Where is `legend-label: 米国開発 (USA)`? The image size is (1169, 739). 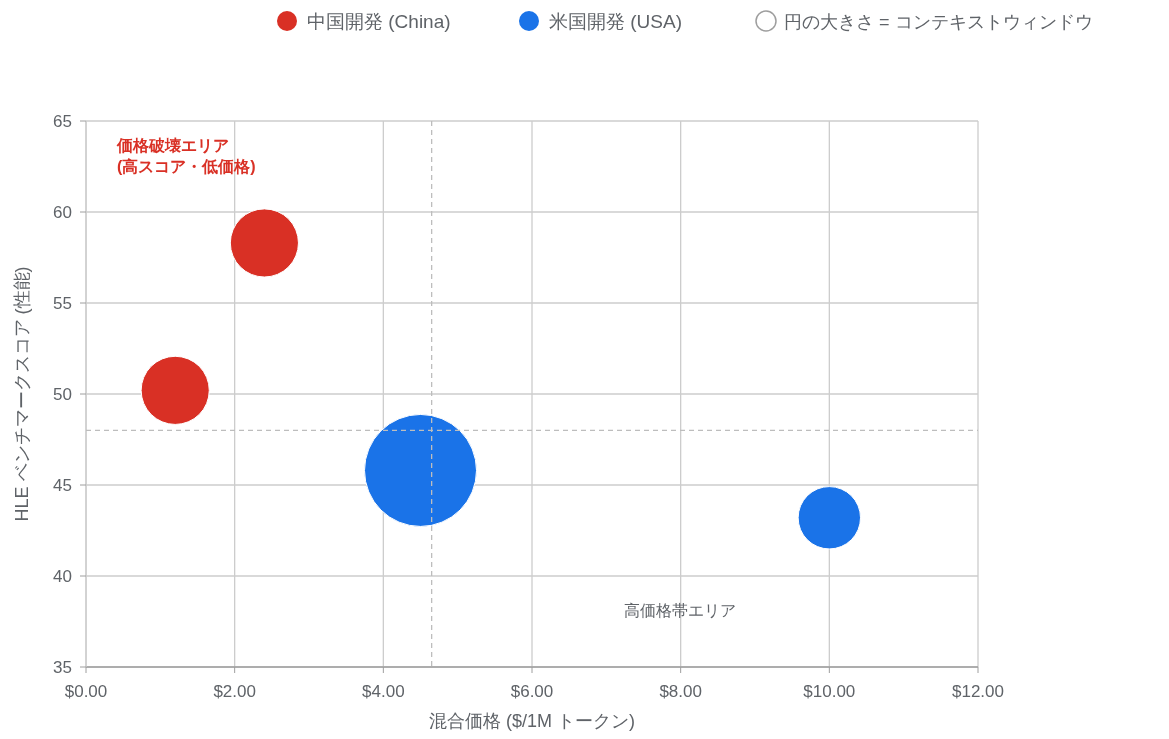 legend-label: 米国開発 (USA) is located at coordinates (615, 21).